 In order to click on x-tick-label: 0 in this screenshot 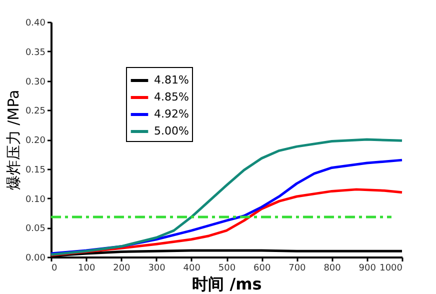, I will do `click(55, 269)`.